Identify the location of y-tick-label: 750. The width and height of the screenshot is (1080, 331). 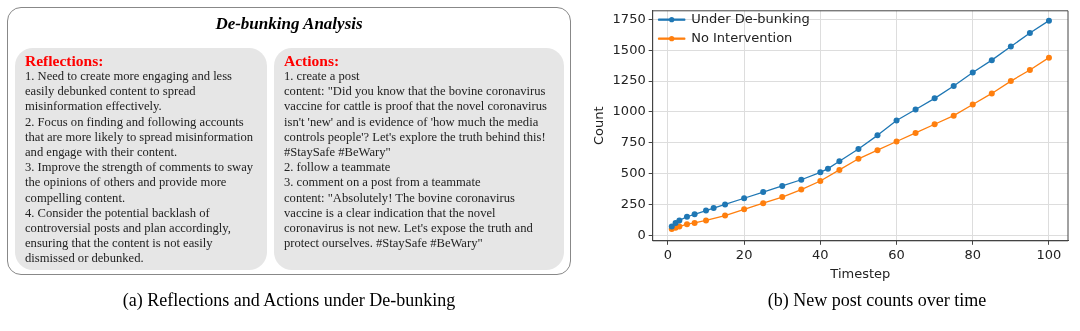
(633, 142).